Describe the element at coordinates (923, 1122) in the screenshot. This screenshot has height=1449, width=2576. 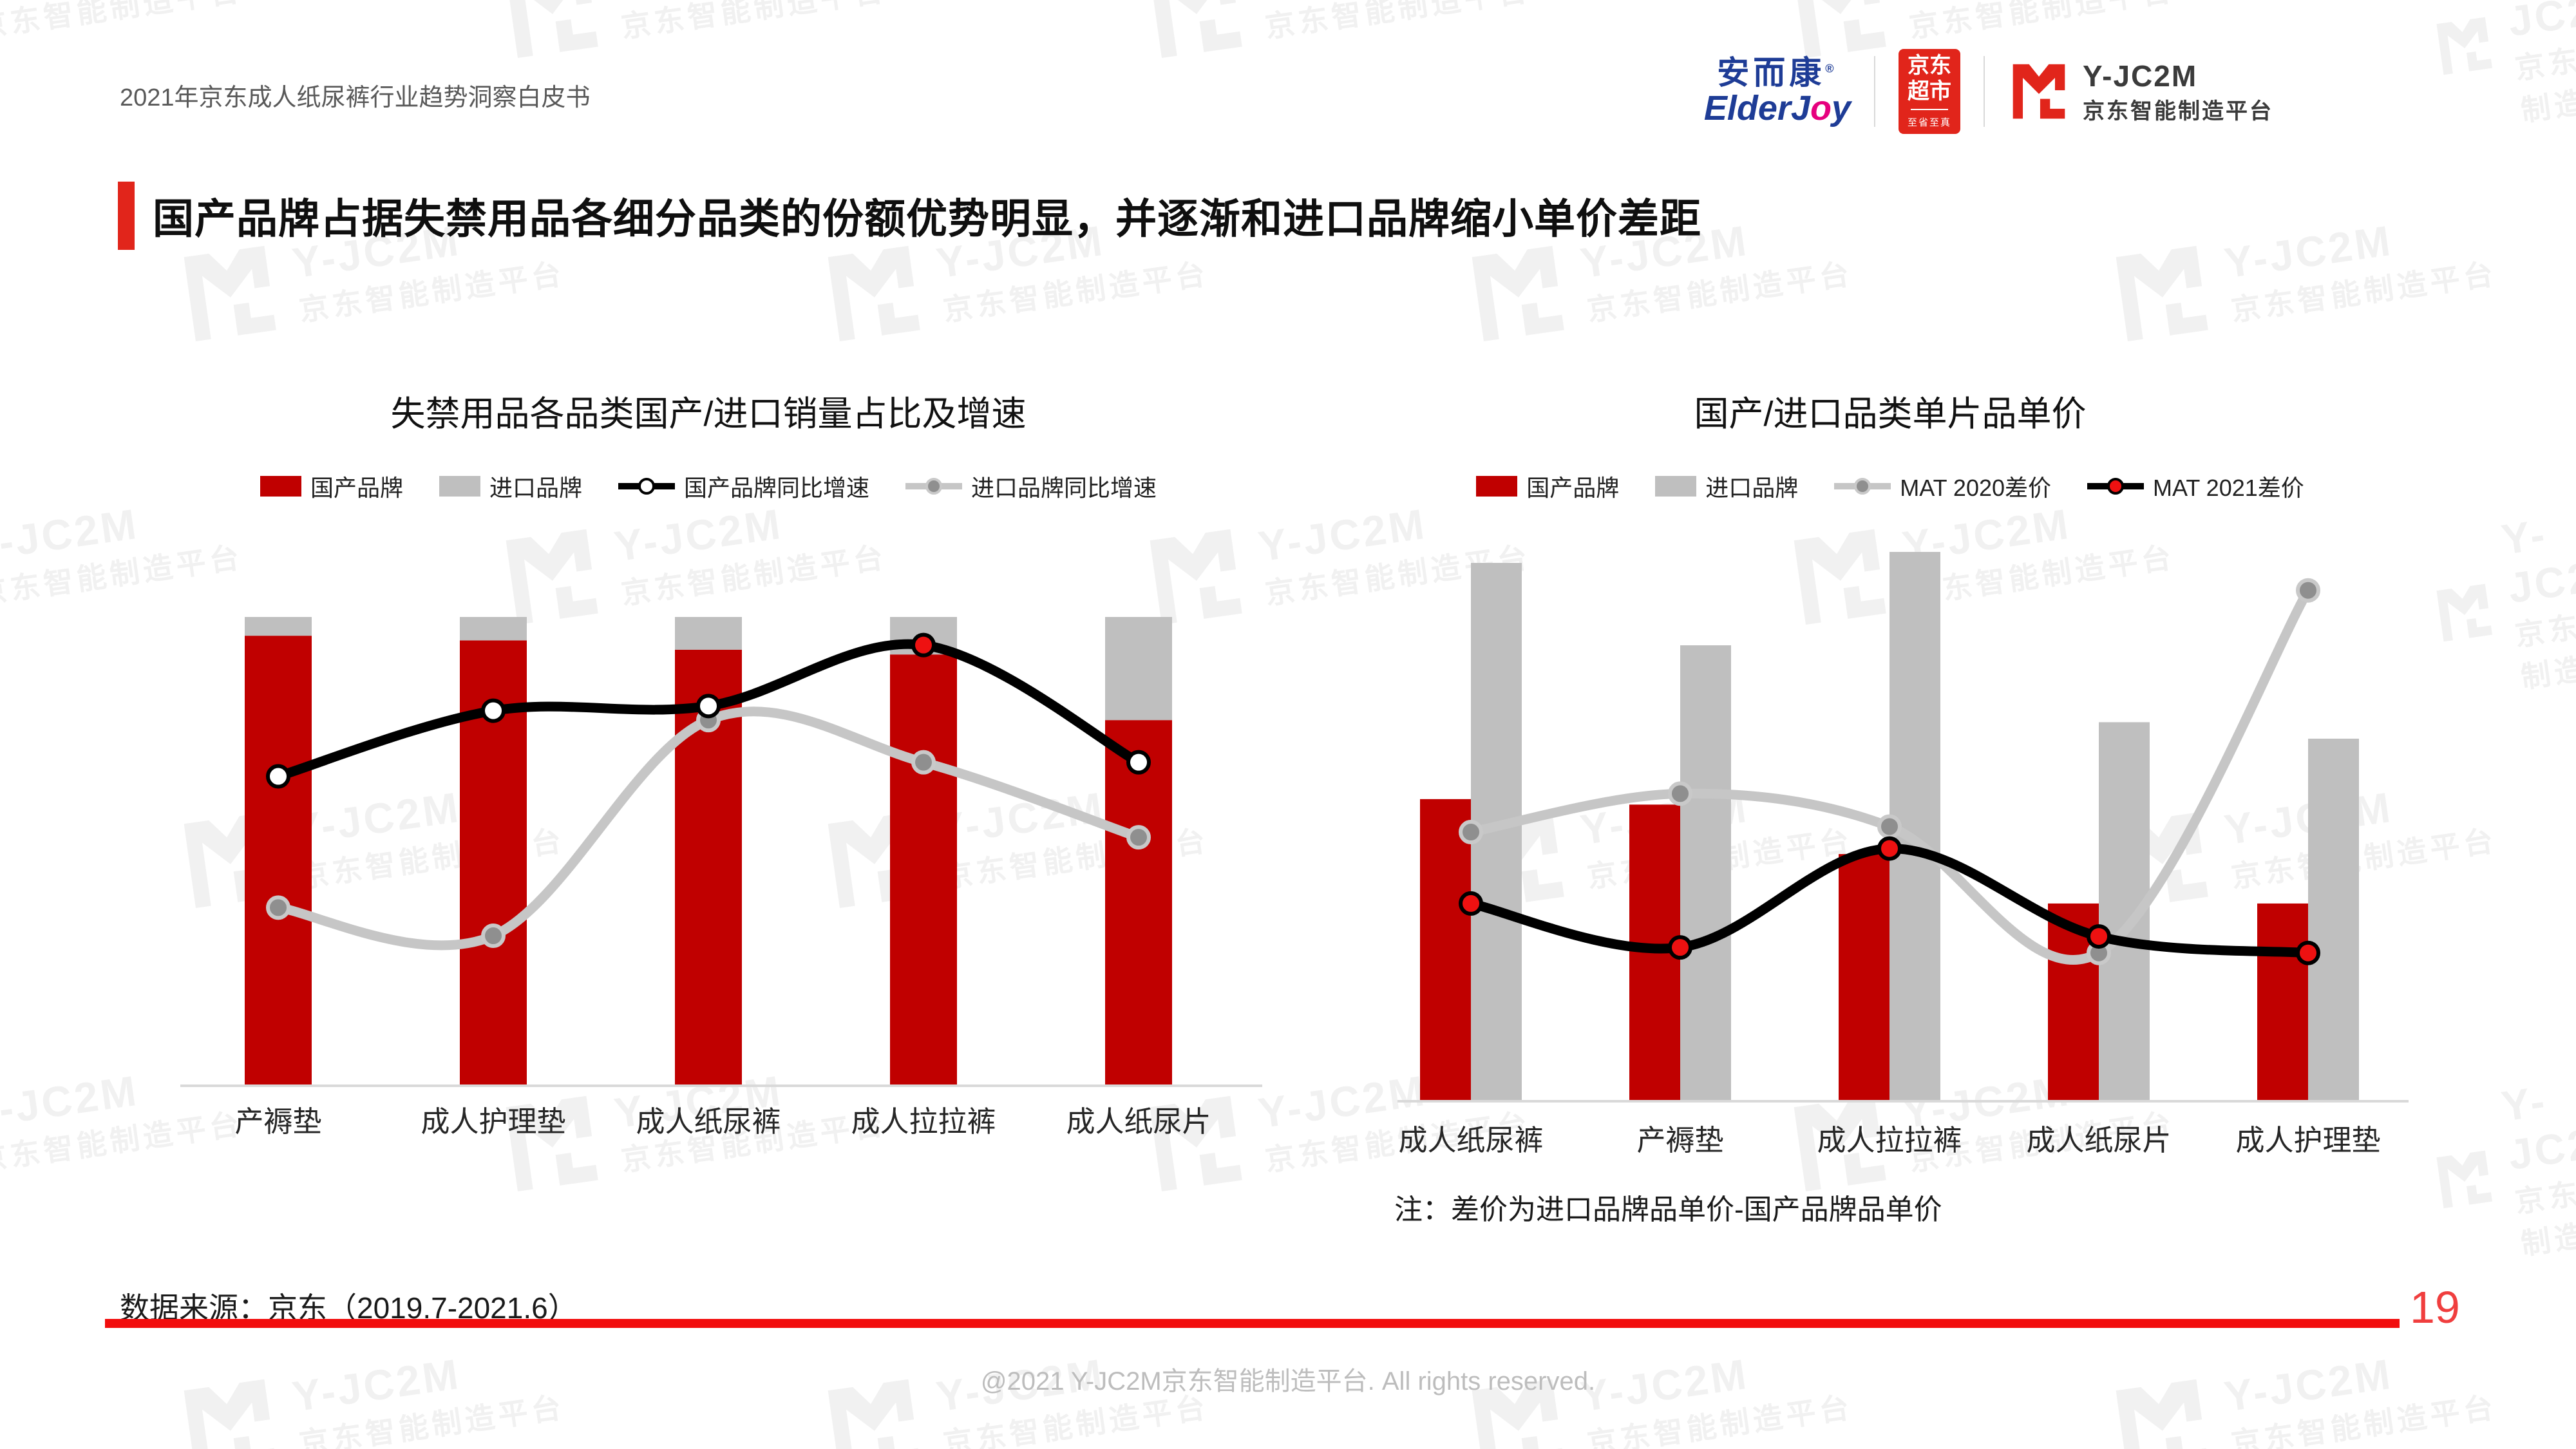
I see `category-label: 成人拉拉裤` at that location.